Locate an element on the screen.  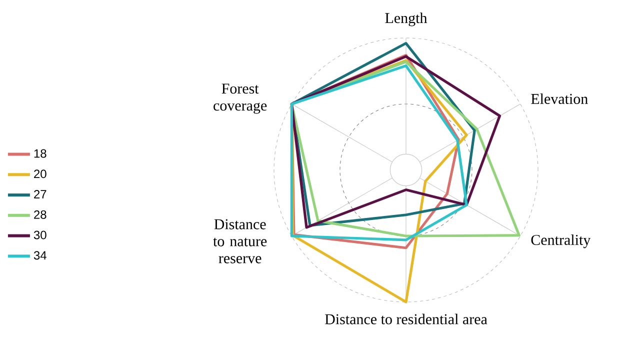
spoke-label: Distance to residential area is located at coordinates (406, 319).